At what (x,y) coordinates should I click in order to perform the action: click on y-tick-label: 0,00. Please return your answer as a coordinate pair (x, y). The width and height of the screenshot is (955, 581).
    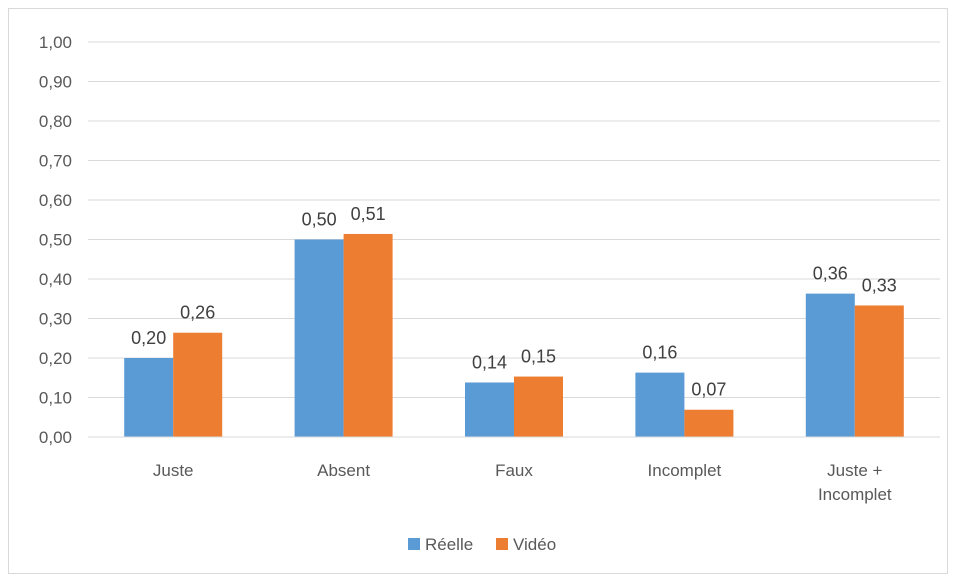
    Looking at the image, I should click on (55, 437).